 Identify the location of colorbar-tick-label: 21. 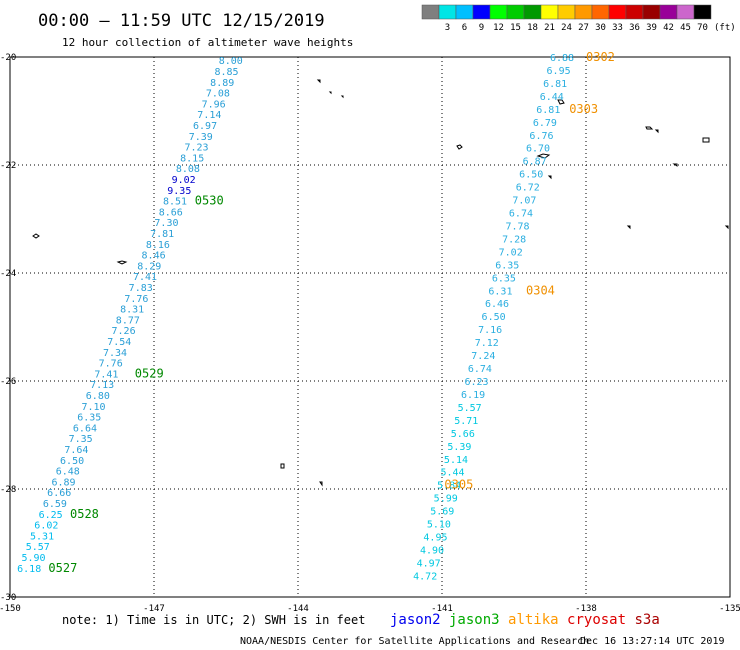
(549, 28).